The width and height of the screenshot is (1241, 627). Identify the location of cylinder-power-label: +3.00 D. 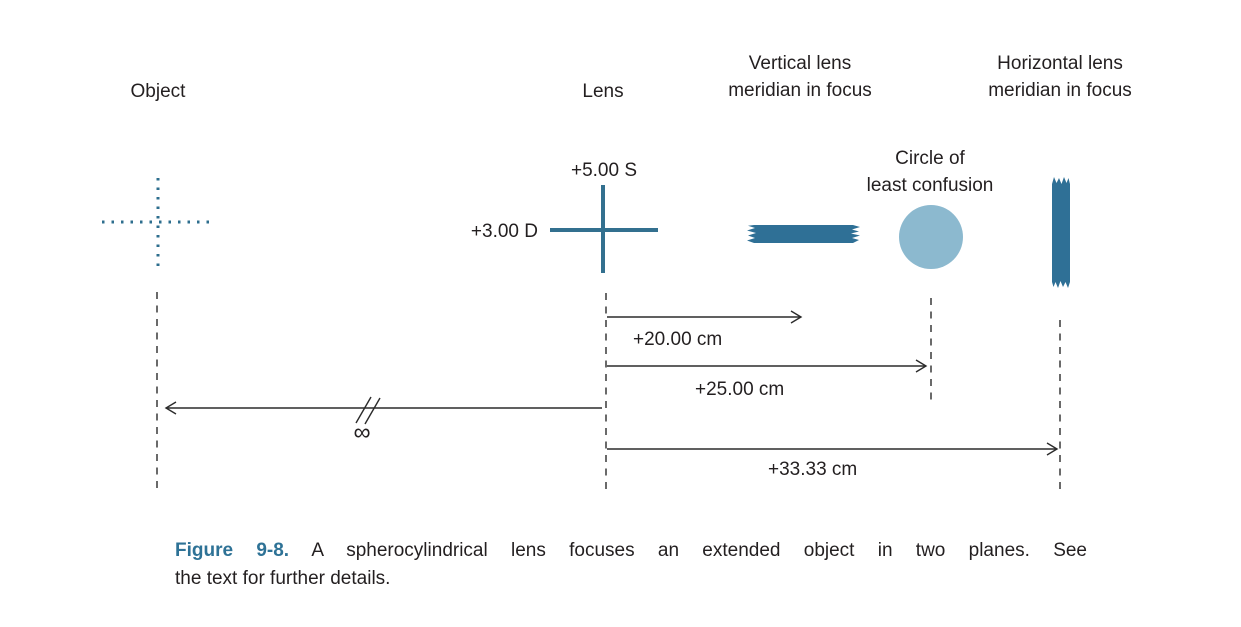
(504, 231).